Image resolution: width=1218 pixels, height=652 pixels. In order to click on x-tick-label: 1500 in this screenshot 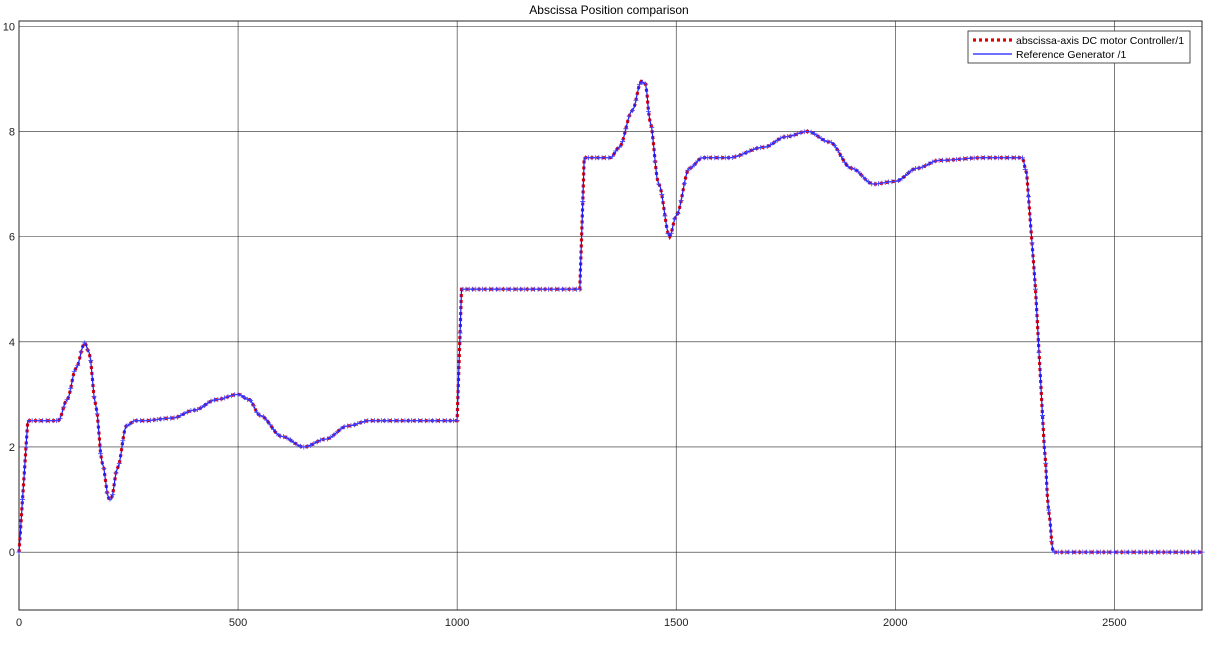, I will do `click(676, 623)`.